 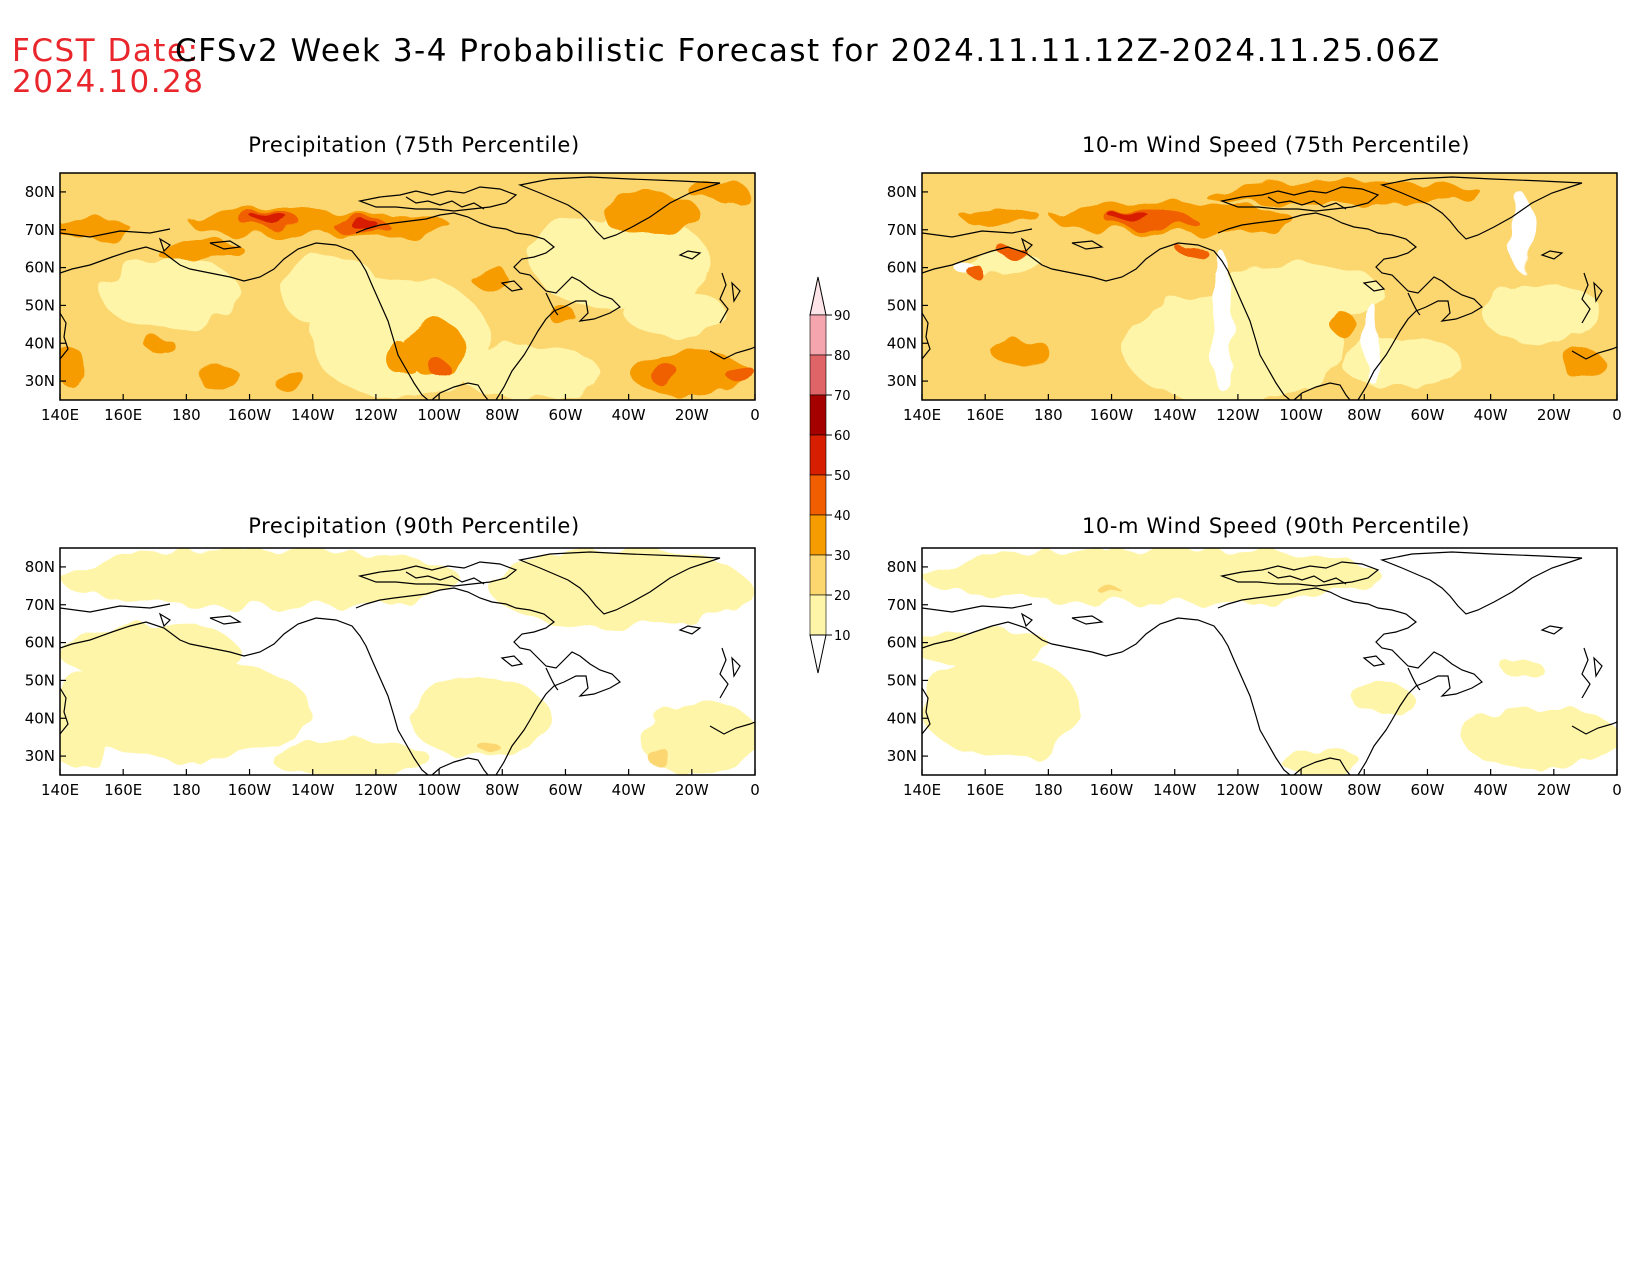 I want to click on colorbar-label: 70, so click(x=842, y=396).